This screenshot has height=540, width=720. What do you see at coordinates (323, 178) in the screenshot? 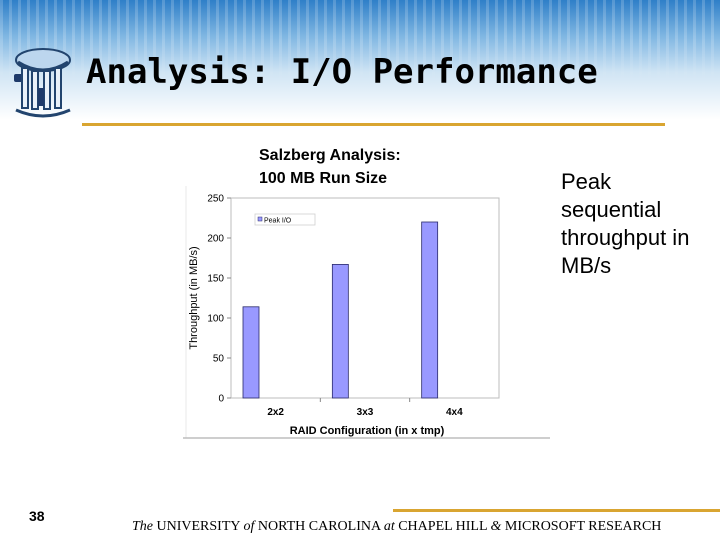
I see `chart-heading-line-2: 100 MB Run Size` at bounding box center [323, 178].